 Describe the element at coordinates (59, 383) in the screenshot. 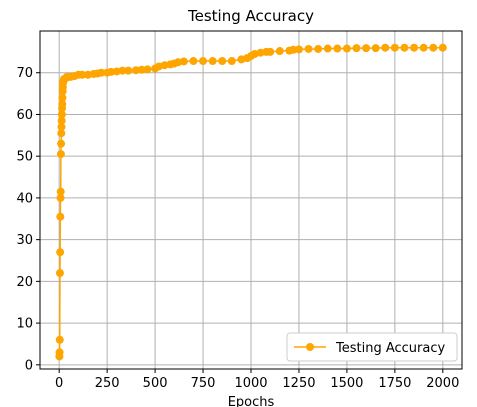

I see `x-tick-label: 0` at that location.